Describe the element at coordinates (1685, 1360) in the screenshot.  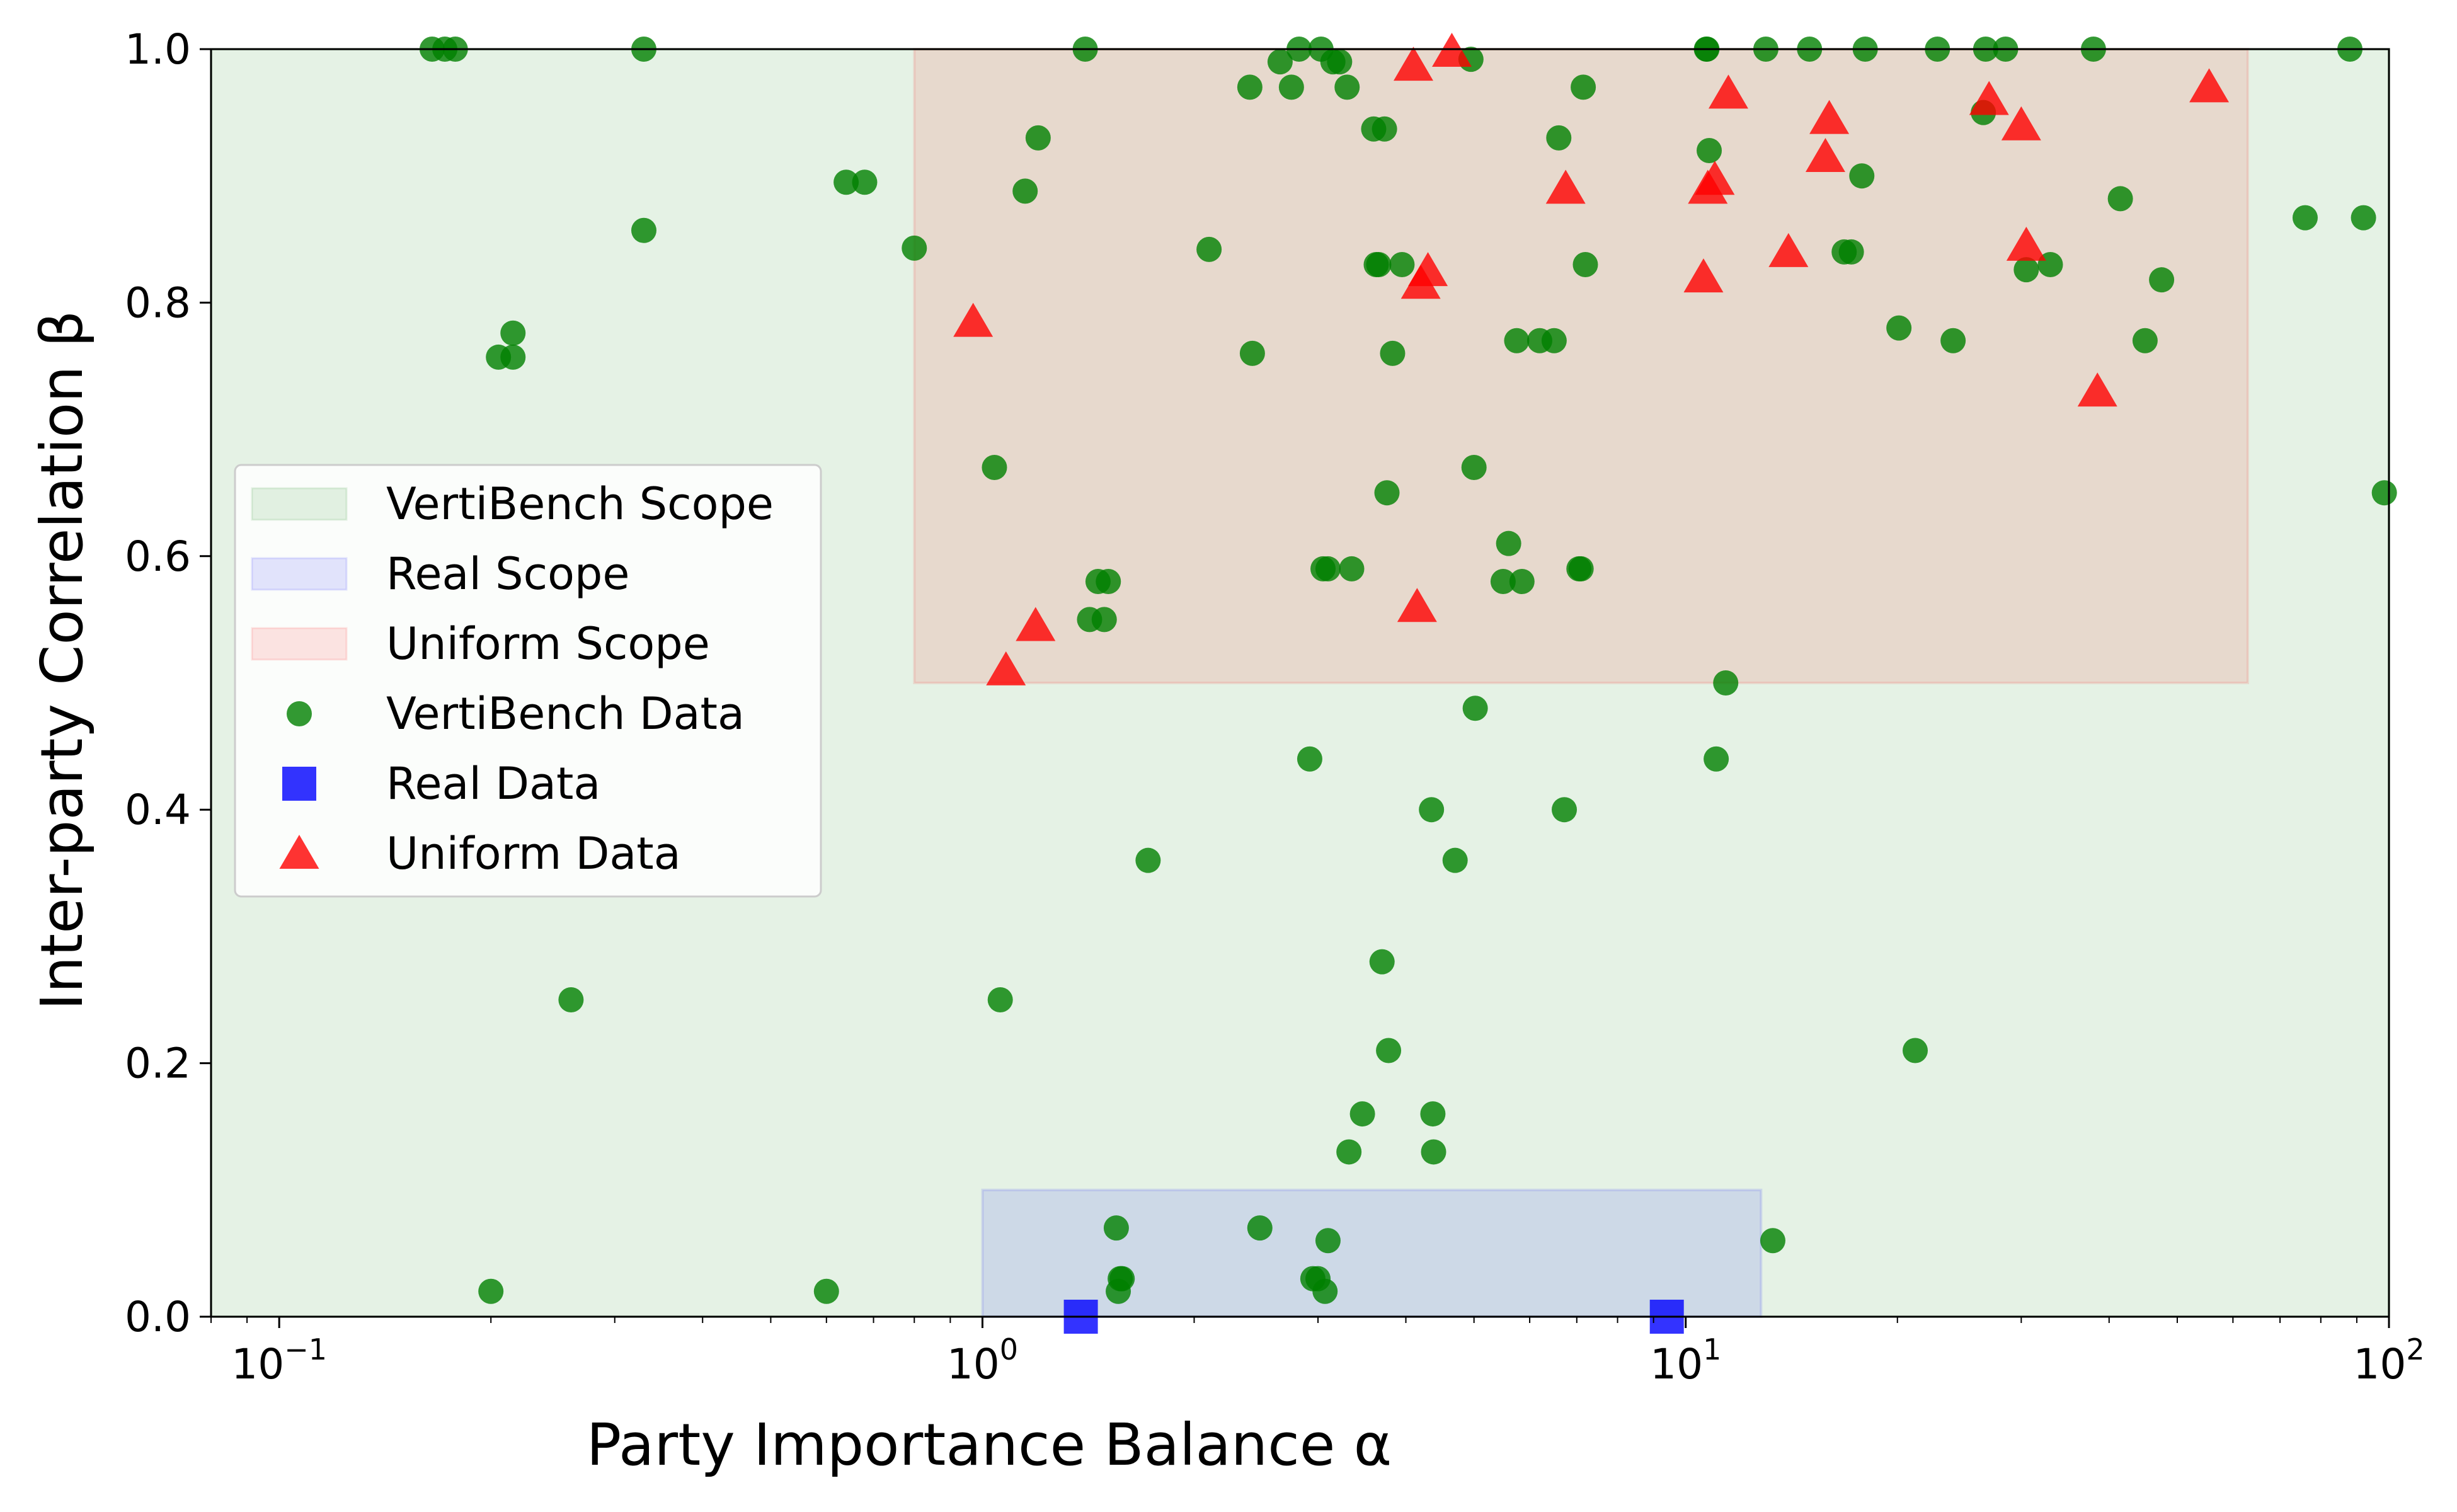
I see `x-tick-label-2: 10¹` at that location.